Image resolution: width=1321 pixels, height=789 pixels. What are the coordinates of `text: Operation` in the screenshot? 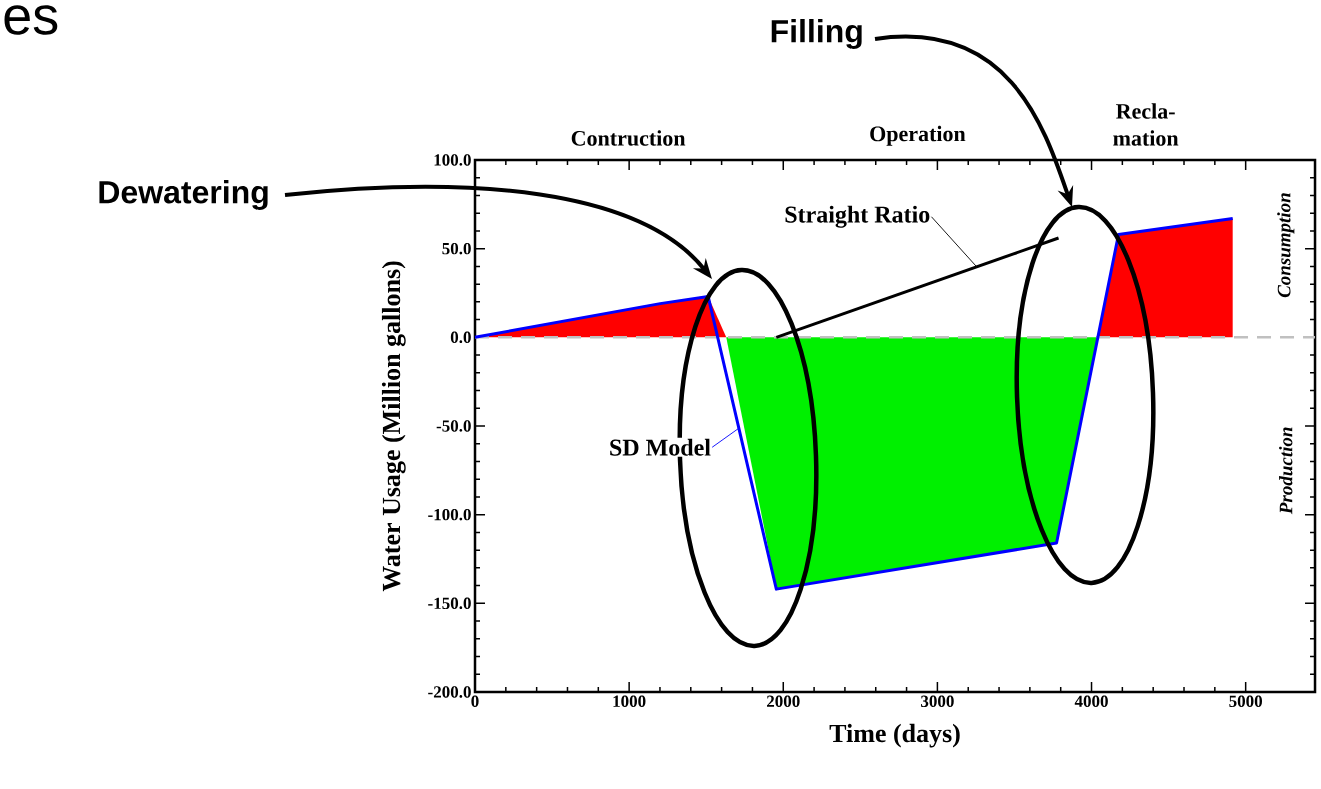 It's located at (918, 135).